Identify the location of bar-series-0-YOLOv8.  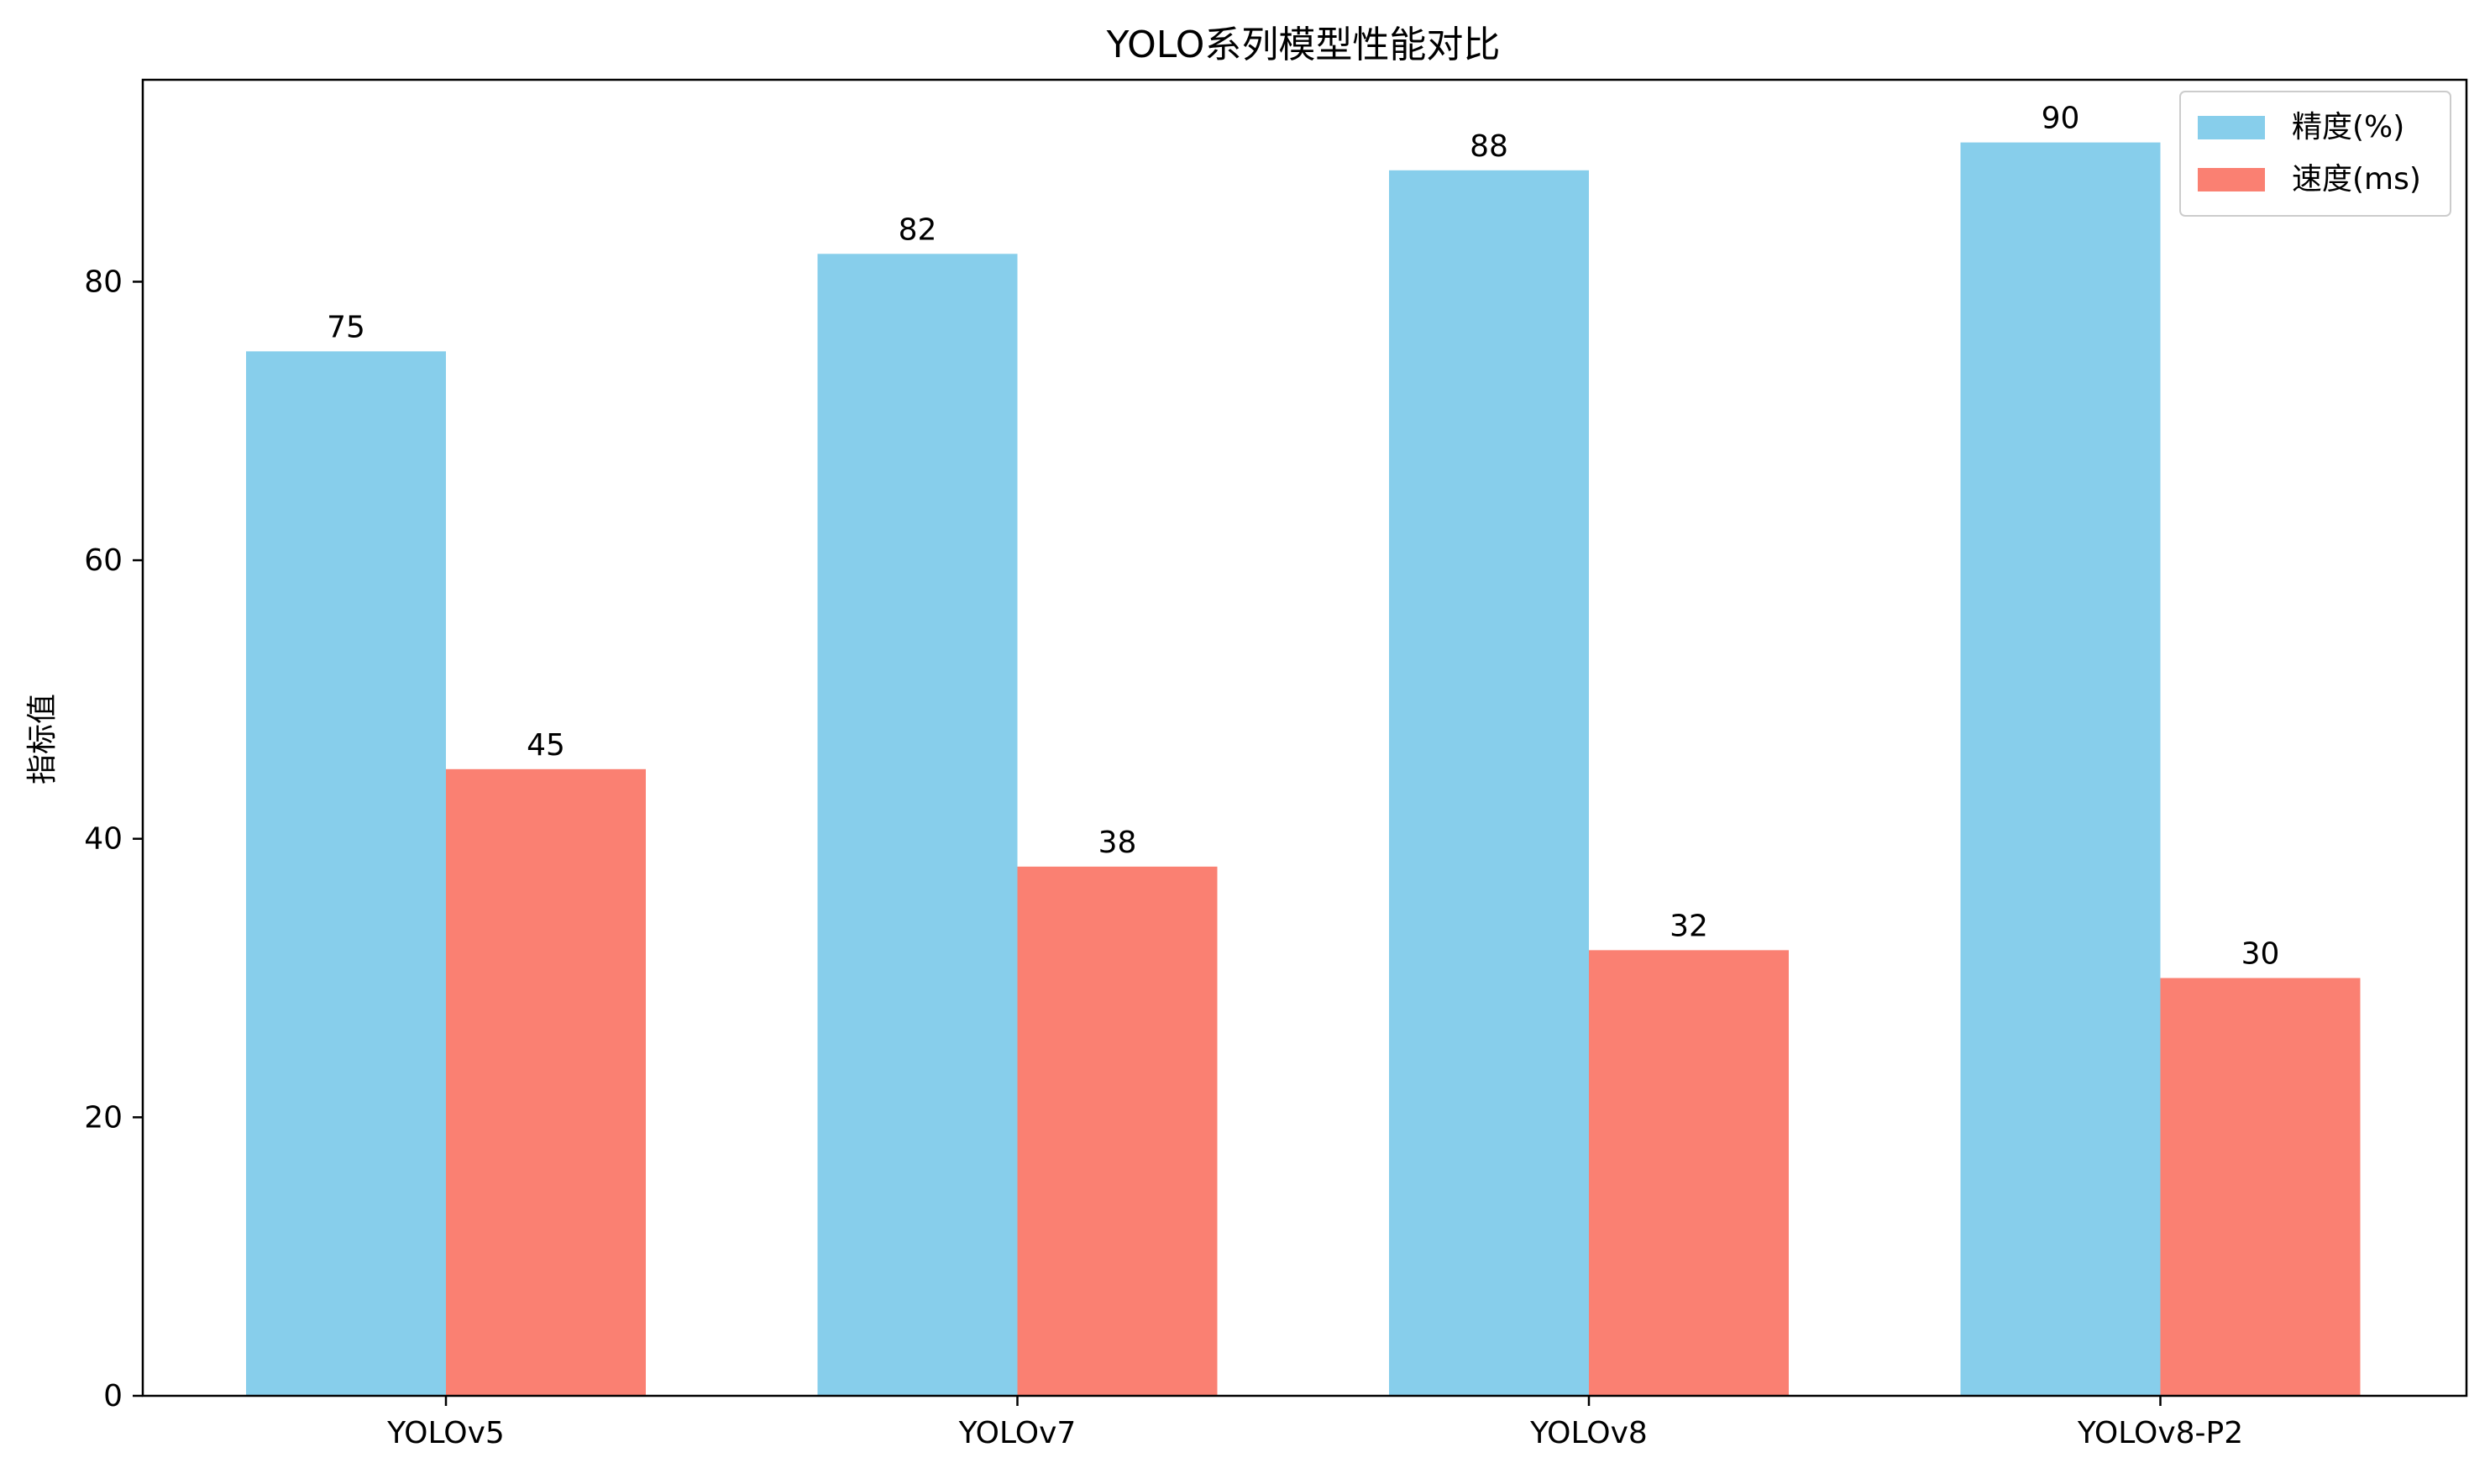
(1489, 783).